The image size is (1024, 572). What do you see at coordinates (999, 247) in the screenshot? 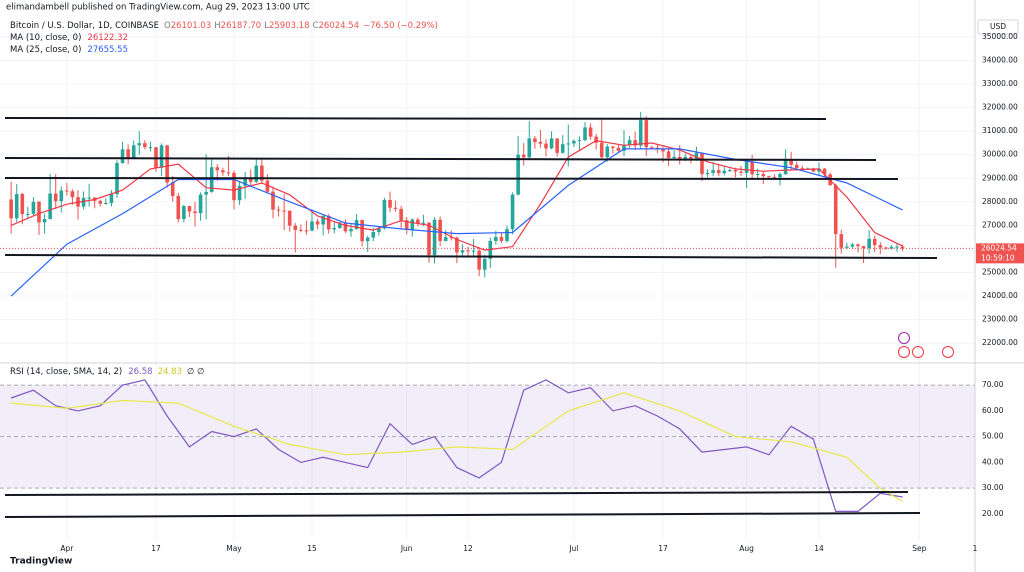
I see `last-price-label: 26024.54` at bounding box center [999, 247].